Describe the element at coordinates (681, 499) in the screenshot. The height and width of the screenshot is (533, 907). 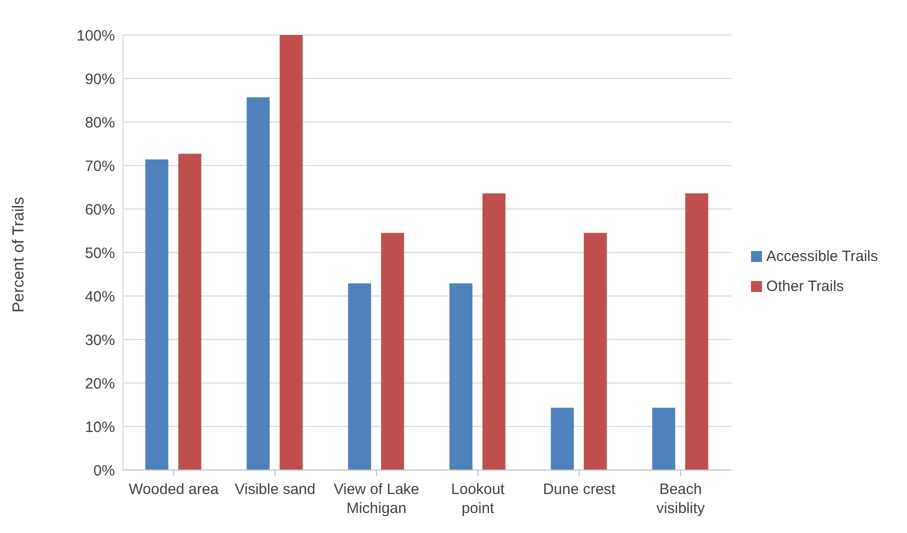
I see `x-tick-label: Beach visiblity` at that location.